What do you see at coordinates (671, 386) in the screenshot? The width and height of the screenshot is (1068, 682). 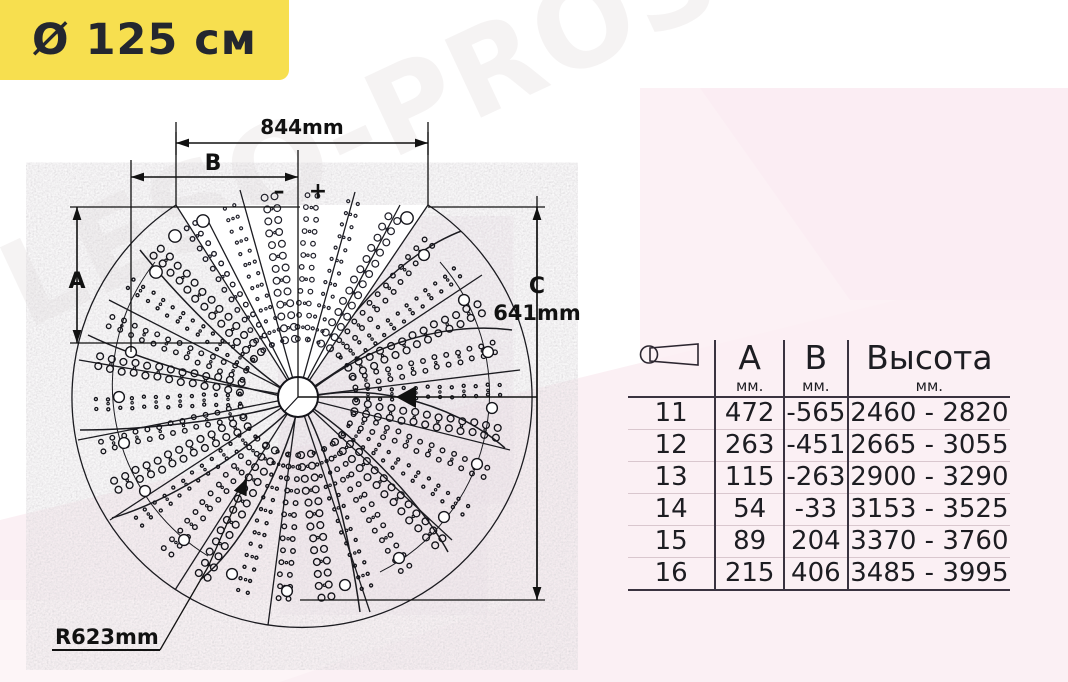 I see `unit-cell-empty` at bounding box center [671, 386].